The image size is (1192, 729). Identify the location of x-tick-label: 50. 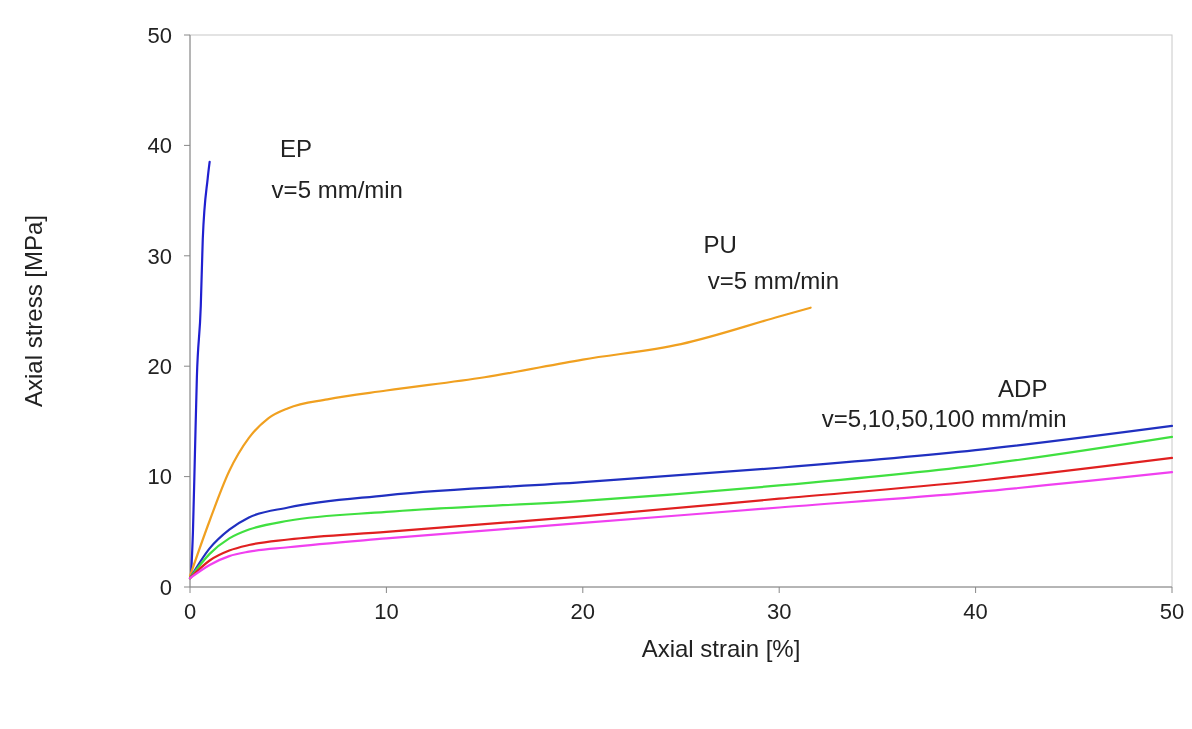
(1172, 611).